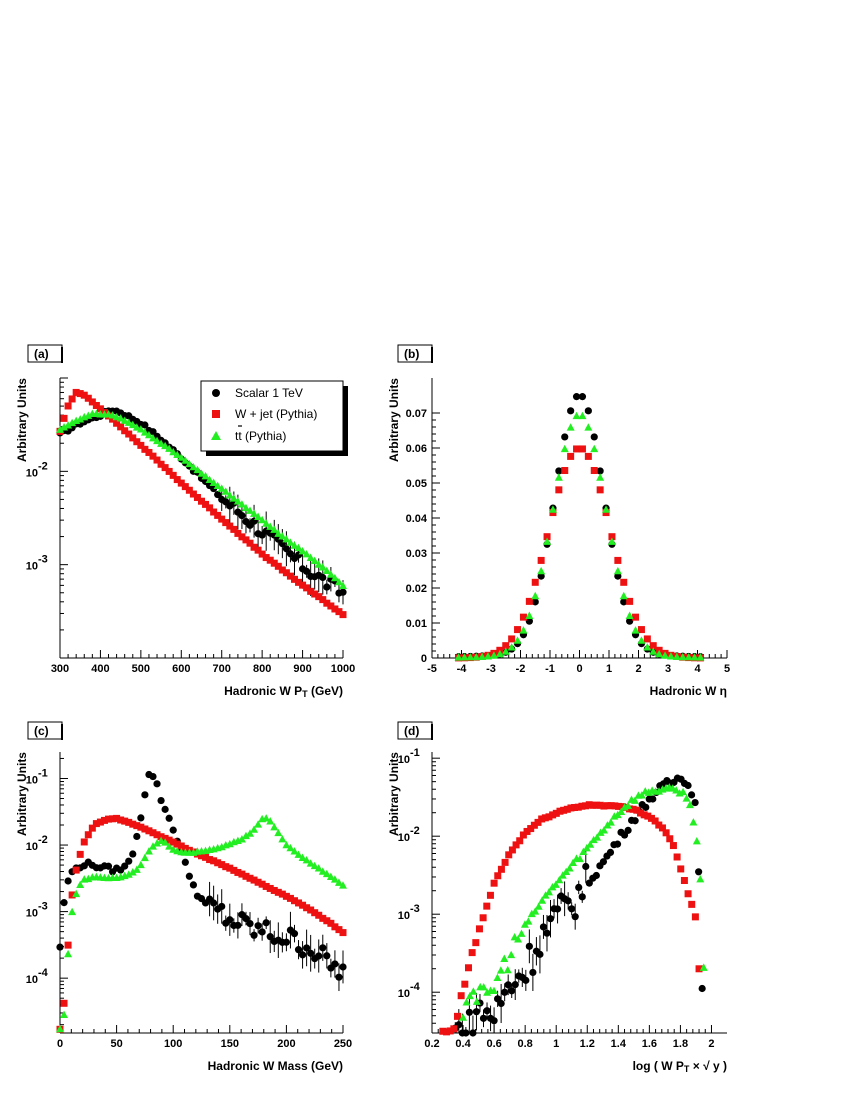 This screenshot has width=850, height=1100. Describe the element at coordinates (649, 1044) in the screenshot. I see `x-tick-label: 1.6` at that location.